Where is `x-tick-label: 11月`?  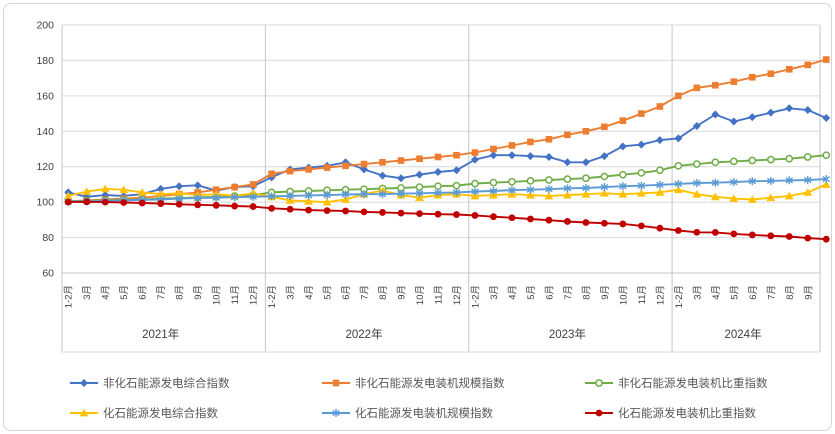 x-tick-label: 11月 is located at coordinates (235, 294).